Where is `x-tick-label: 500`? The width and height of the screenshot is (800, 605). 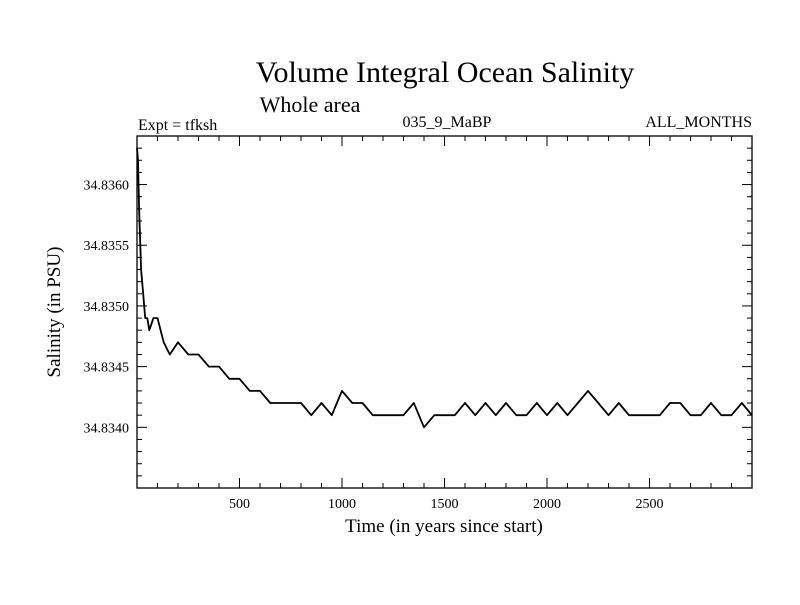
x-tick-label: 500 is located at coordinates (239, 504).